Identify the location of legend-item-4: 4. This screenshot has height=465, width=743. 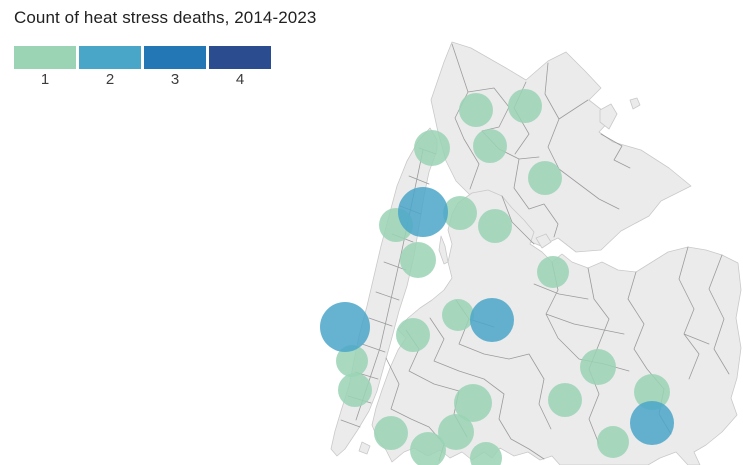
(240, 67).